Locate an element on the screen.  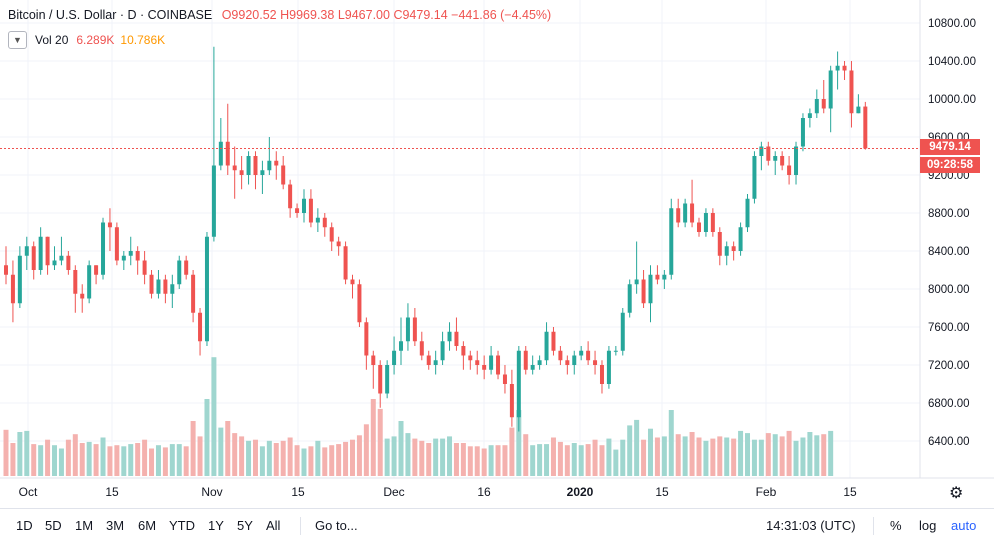
chevron-down-icon: ▼ is located at coordinates (17, 40).